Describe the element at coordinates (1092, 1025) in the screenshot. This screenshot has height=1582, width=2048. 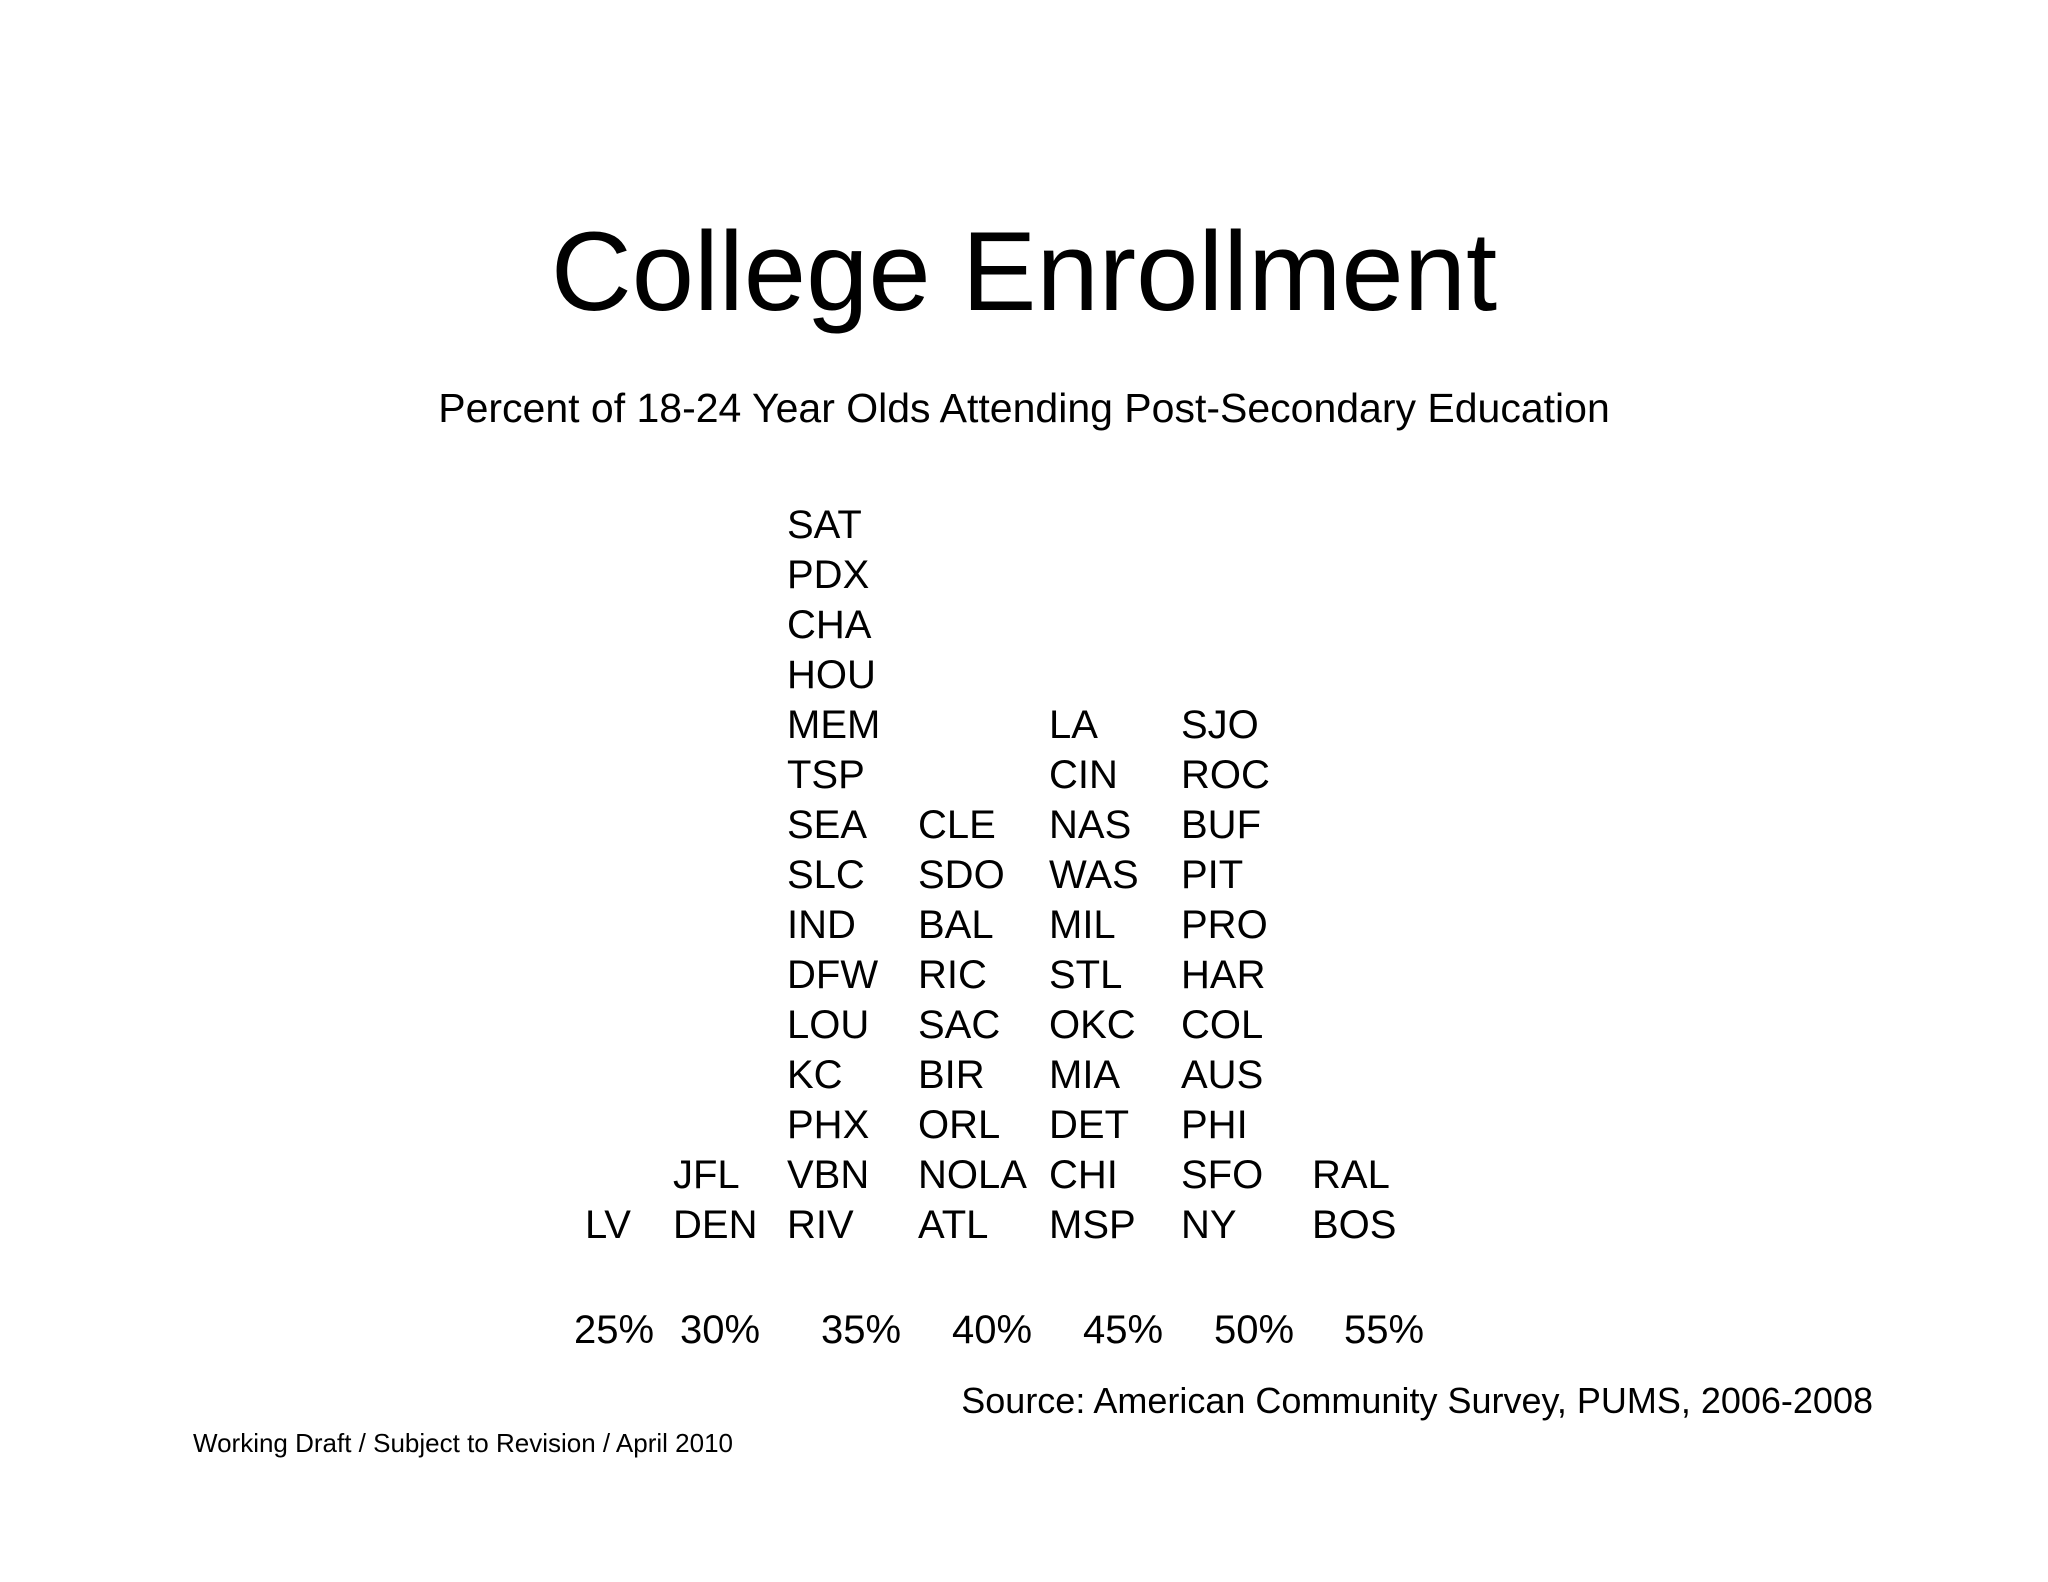
I see `city-label-okc: OKC` at that location.